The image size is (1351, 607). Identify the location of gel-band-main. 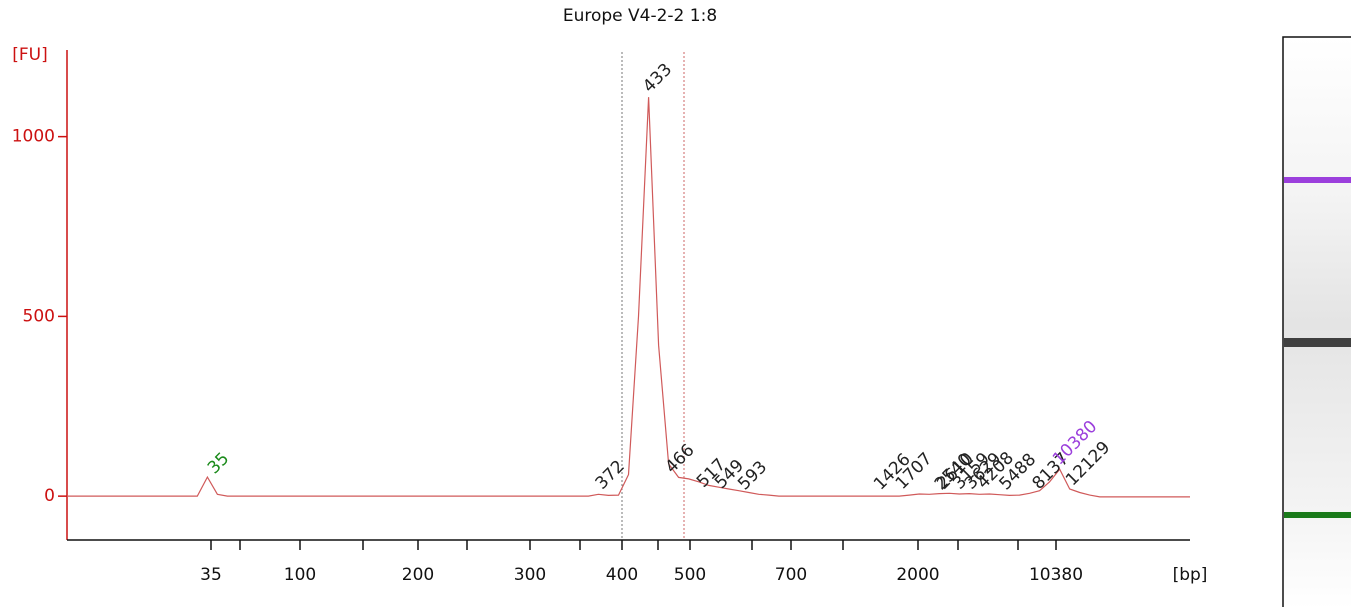
(1317, 342).